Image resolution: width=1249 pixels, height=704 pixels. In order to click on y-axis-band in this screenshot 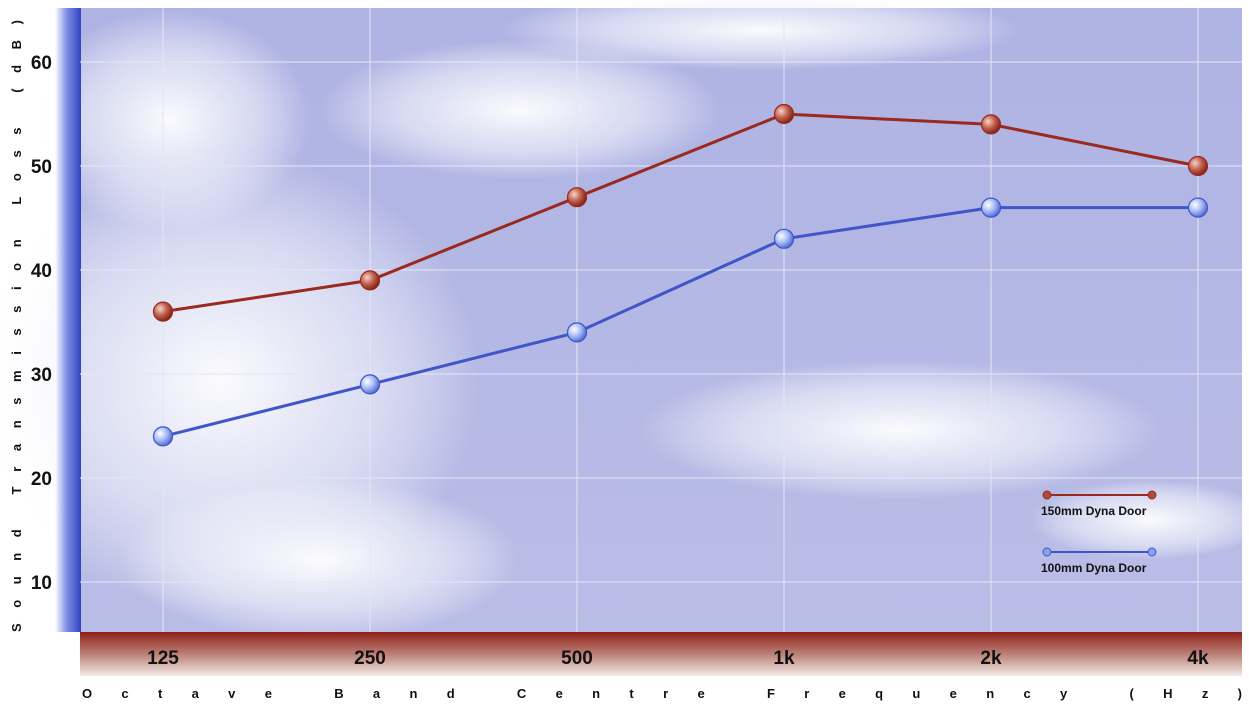, I will do `click(68, 320)`.